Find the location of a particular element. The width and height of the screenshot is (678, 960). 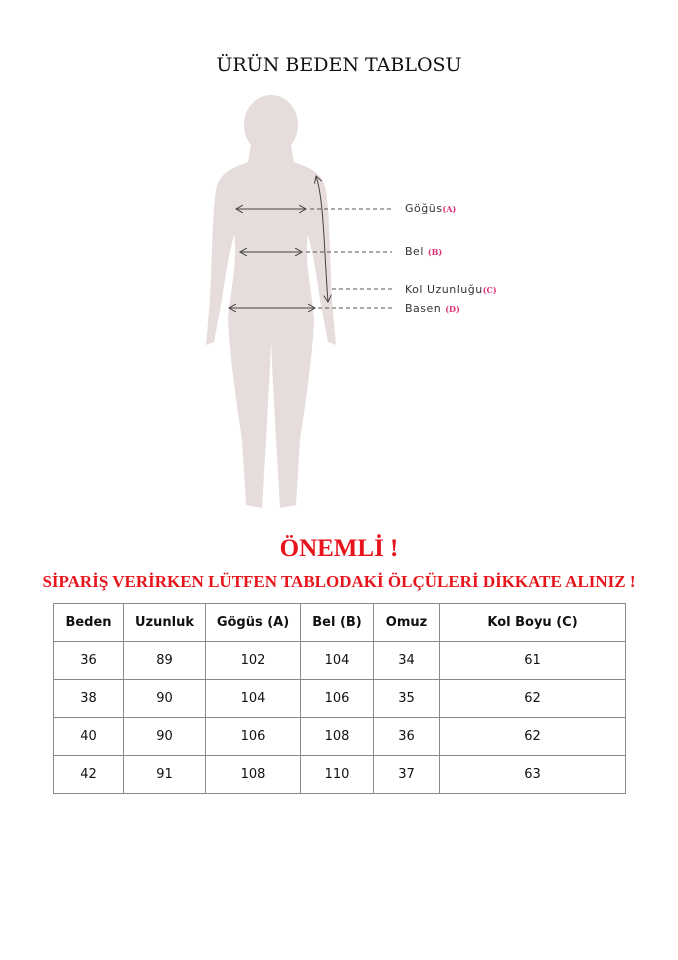

table-cell: 91 is located at coordinates (164, 774).